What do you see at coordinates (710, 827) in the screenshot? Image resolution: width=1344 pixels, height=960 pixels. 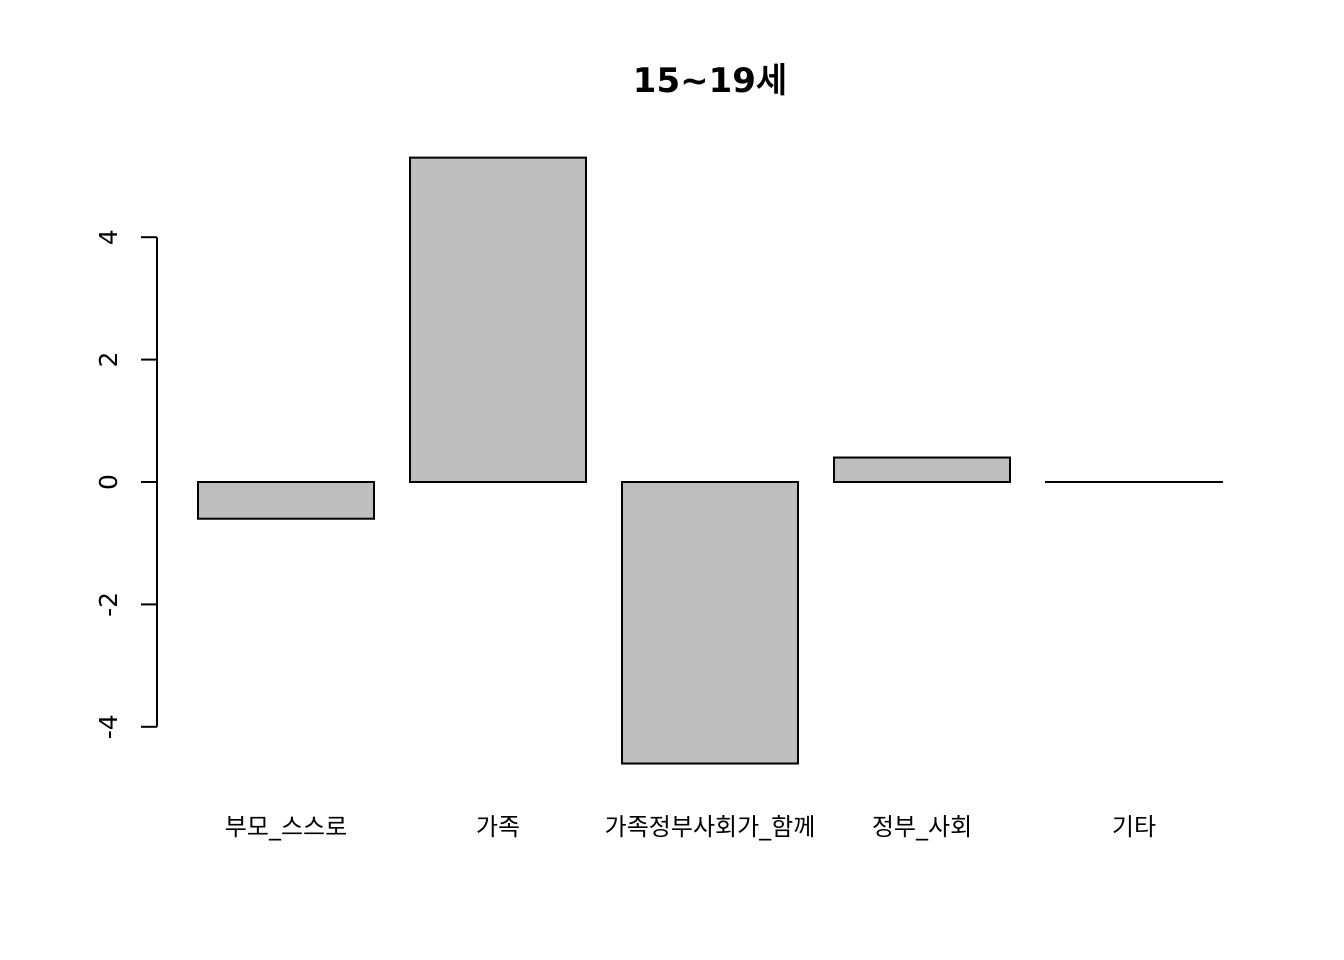 I see `category-label: 가족정부사회가_함께` at bounding box center [710, 827].